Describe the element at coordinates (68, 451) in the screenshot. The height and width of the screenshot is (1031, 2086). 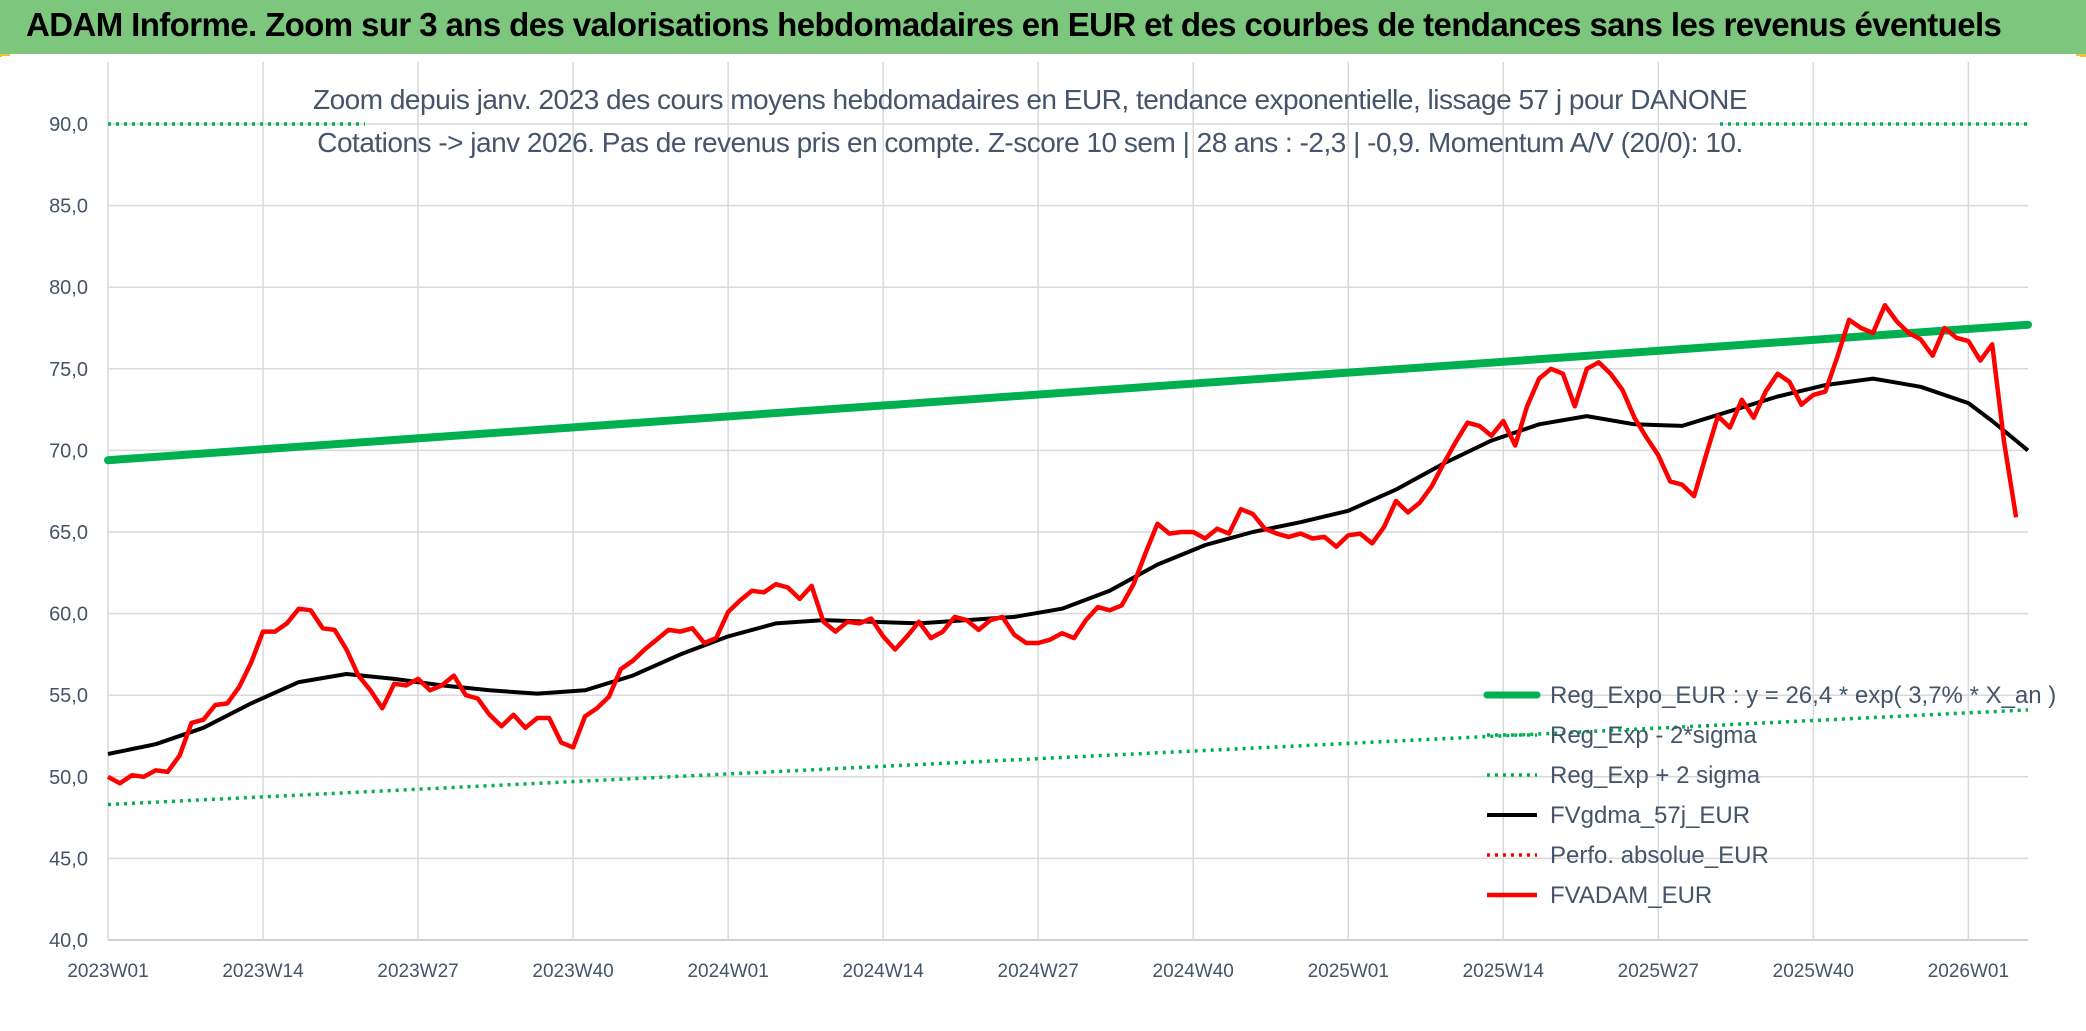
I see `y-tick-label: 70,0` at that location.